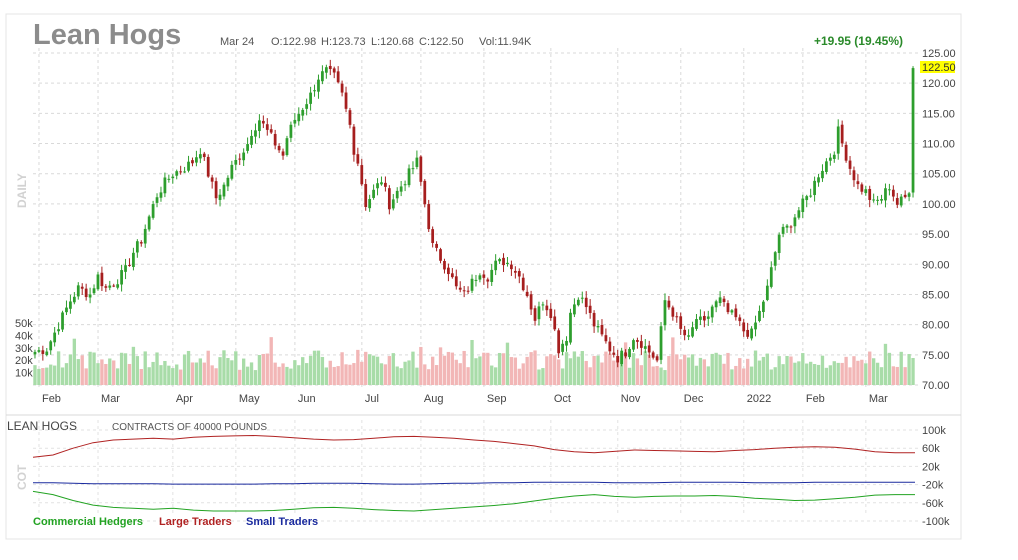  I want to click on cot-subtitle: CONTRACTS OF 40000 POUNDS, so click(189, 427).